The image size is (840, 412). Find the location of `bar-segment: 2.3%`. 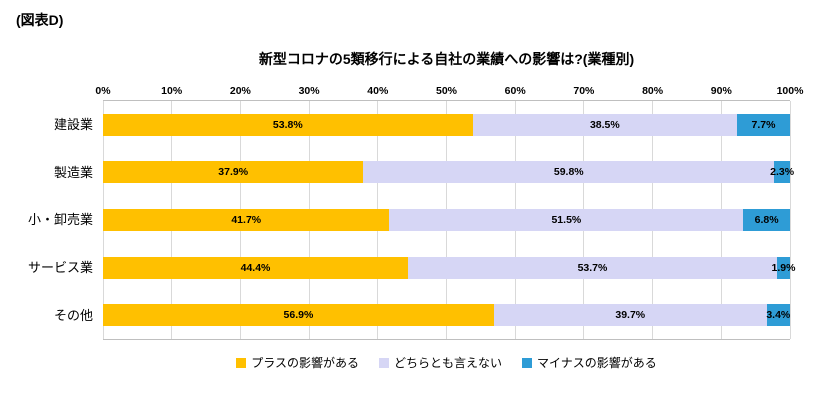

bar-segment: 2.3% is located at coordinates (782, 172).